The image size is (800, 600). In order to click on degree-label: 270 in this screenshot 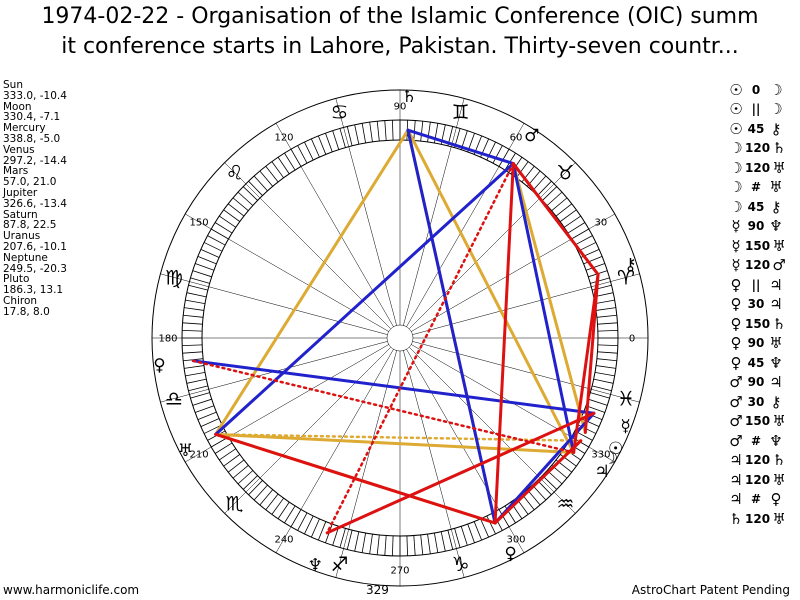, I will do `click(399, 571)`.